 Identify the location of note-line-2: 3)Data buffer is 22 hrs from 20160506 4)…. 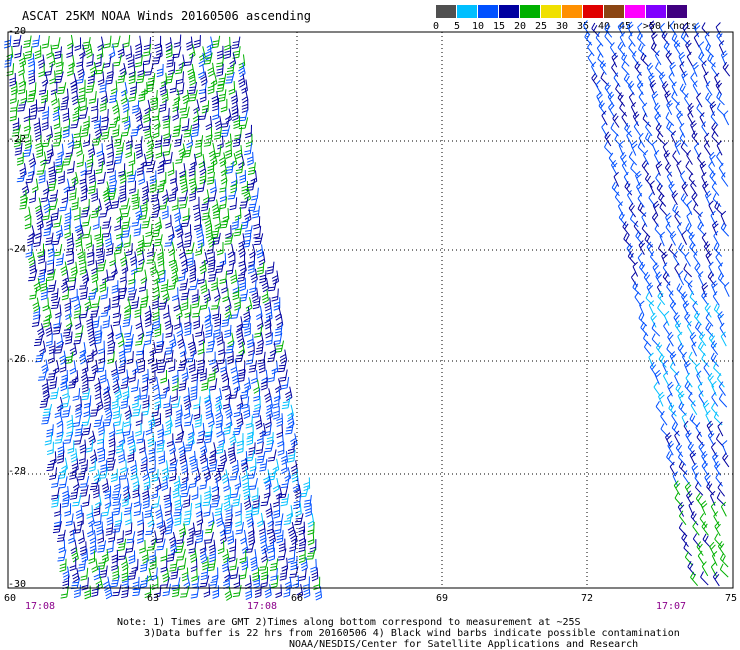
(412, 633).